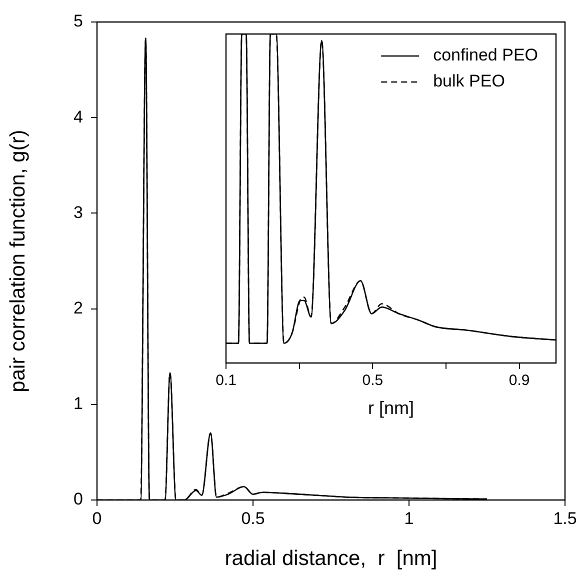 This screenshot has width=583, height=572. What do you see at coordinates (331, 558) in the screenshot?
I see `x-axis-title: radial distance, r [nm]` at bounding box center [331, 558].